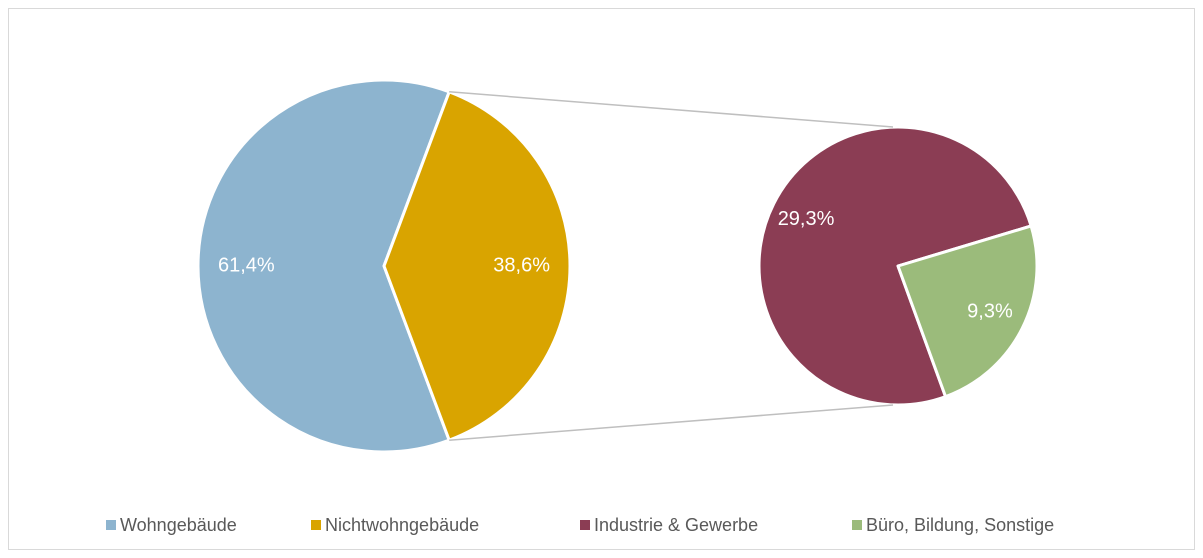  What do you see at coordinates (521, 265) in the screenshot?
I see `data-label: 38,6%` at bounding box center [521, 265].